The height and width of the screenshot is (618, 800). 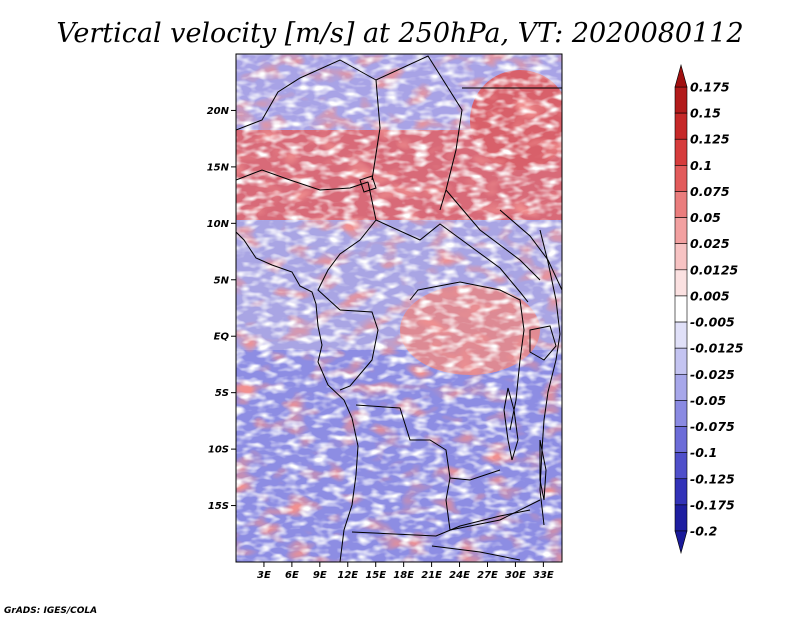 I want to click on y-tick-label: 15S, so click(x=218, y=506).